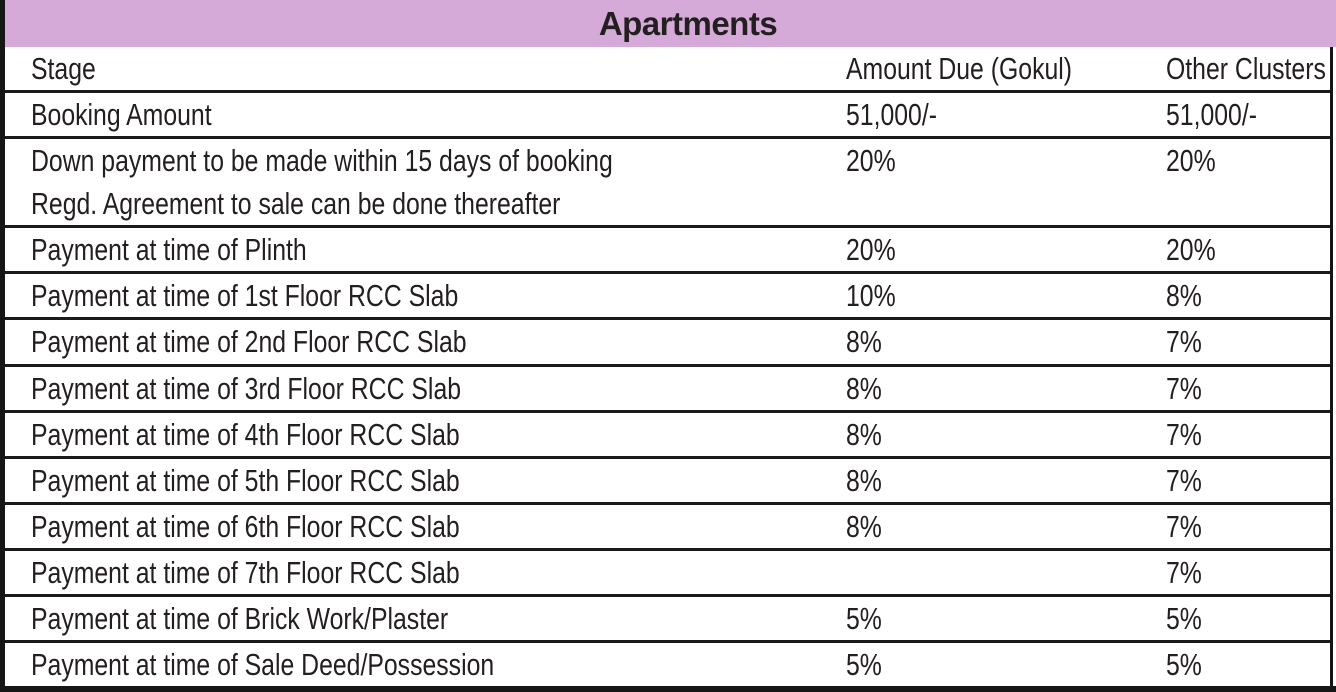  I want to click on stage-cell: Payment at time of 5th Floor RCC Slab, so click(425, 480).